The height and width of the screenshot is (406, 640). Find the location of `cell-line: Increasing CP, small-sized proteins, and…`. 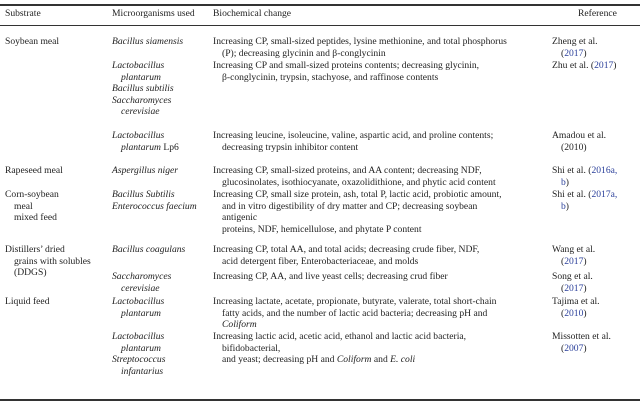

cell-line: Increasing CP, small-sized proteins, and… is located at coordinates (354, 171).